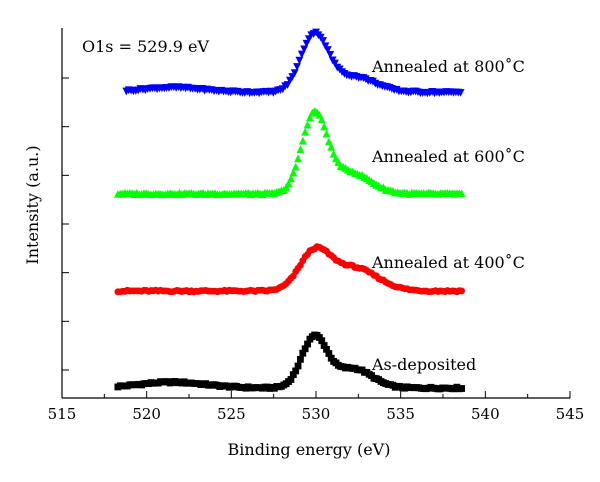  Describe the element at coordinates (309, 449) in the screenshot. I see `x-axis-title: Binding energy (eV)` at that location.